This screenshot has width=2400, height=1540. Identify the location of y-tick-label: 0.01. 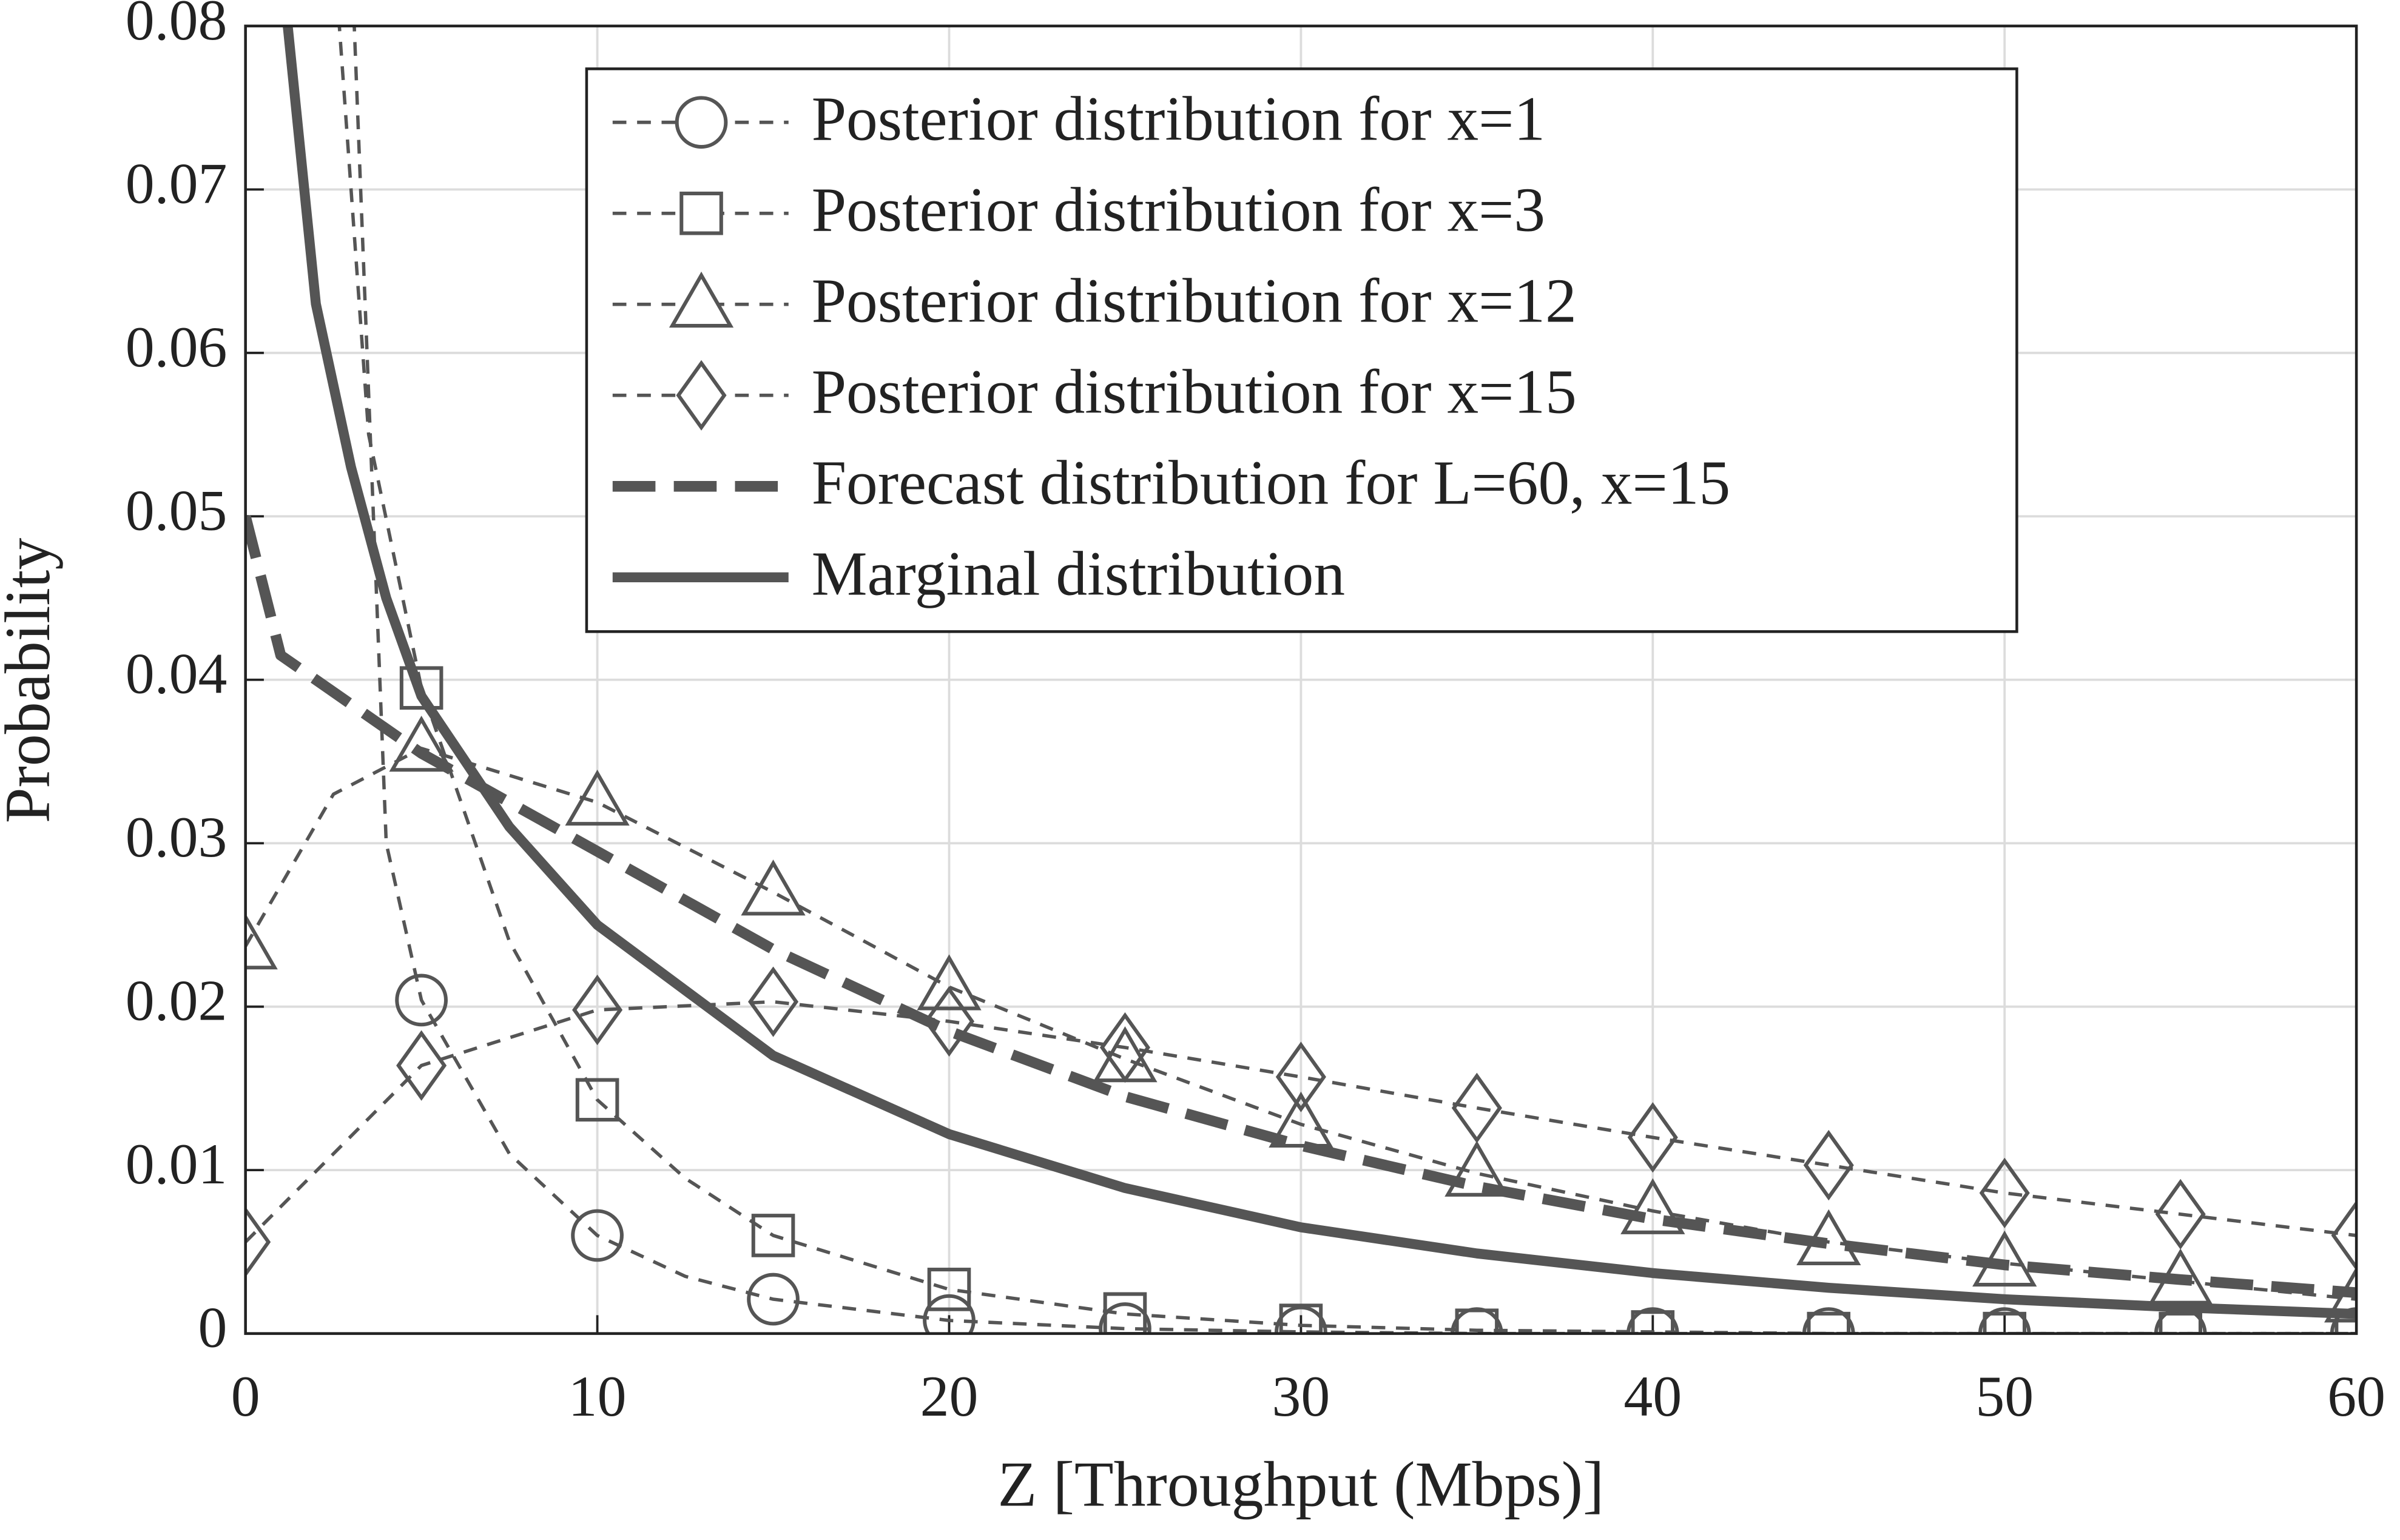
(177, 1164).